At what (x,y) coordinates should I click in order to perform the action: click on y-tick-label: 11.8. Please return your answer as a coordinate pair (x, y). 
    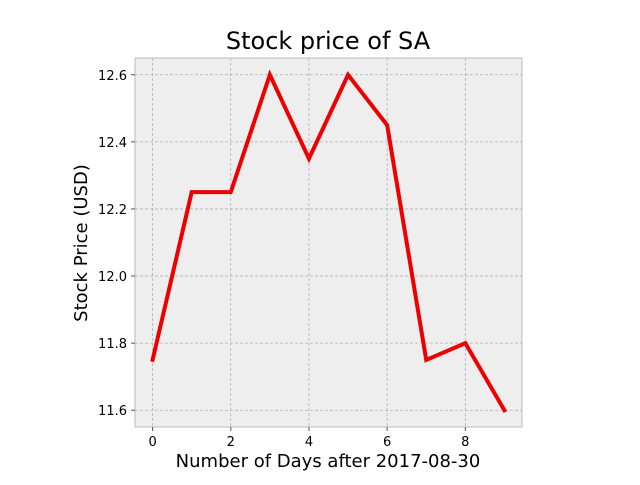
    Looking at the image, I should click on (112, 344).